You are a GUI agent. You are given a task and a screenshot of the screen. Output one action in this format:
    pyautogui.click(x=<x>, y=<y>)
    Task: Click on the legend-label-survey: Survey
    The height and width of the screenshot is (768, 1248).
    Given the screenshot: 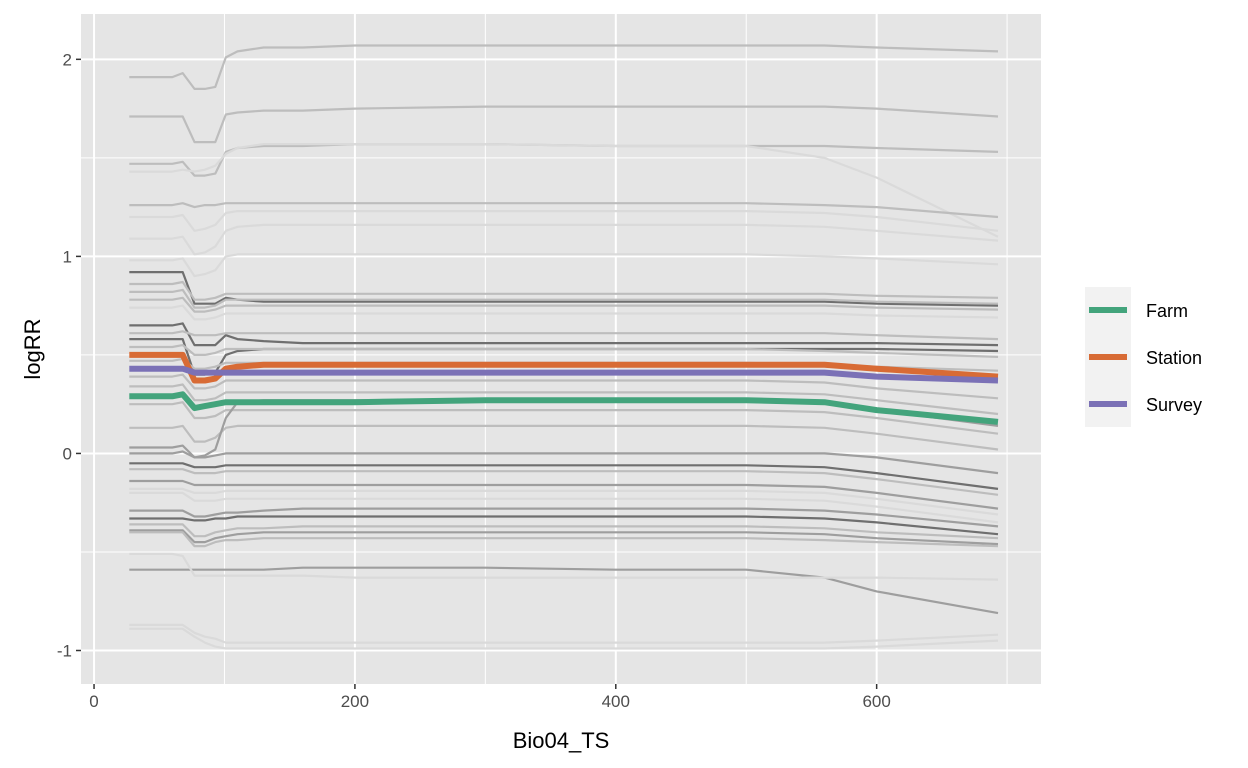 What is the action you would take?
    pyautogui.click(x=1174, y=405)
    